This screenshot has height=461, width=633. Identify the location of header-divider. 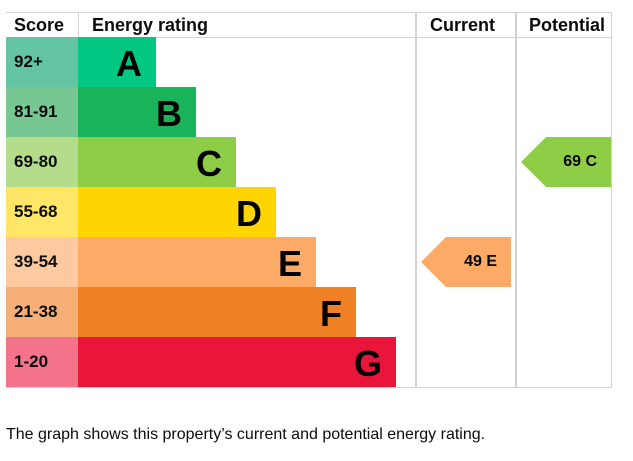
(309, 37).